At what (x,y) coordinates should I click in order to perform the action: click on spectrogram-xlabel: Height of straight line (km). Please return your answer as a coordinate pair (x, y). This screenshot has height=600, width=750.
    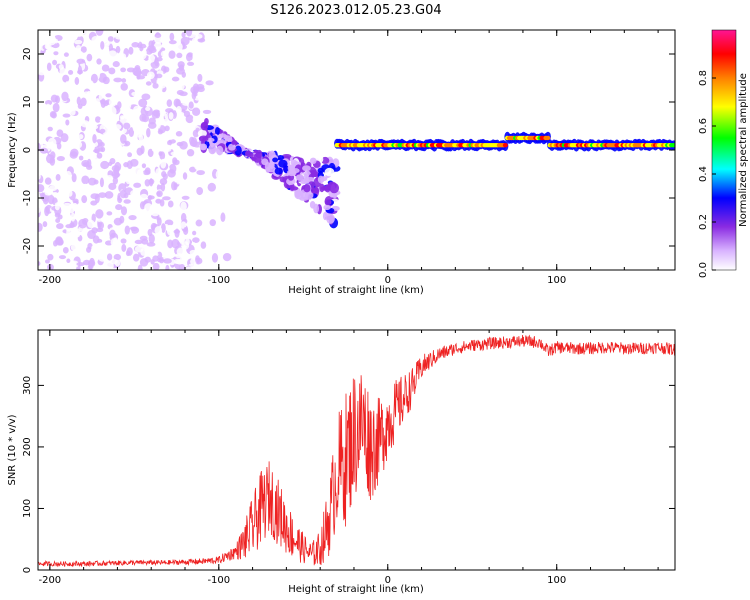
    Looking at the image, I should click on (356, 290).